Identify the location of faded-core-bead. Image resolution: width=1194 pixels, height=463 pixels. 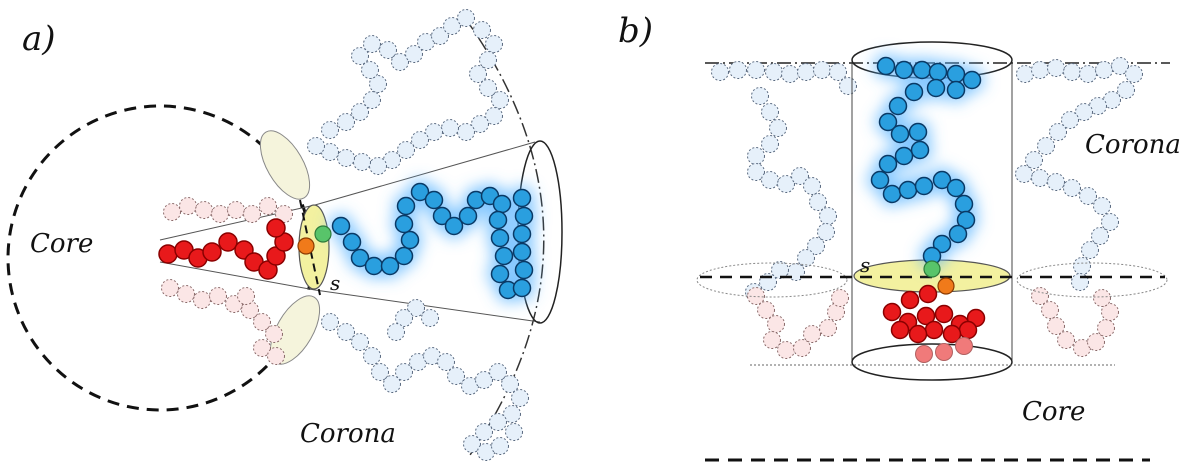
(964, 346).